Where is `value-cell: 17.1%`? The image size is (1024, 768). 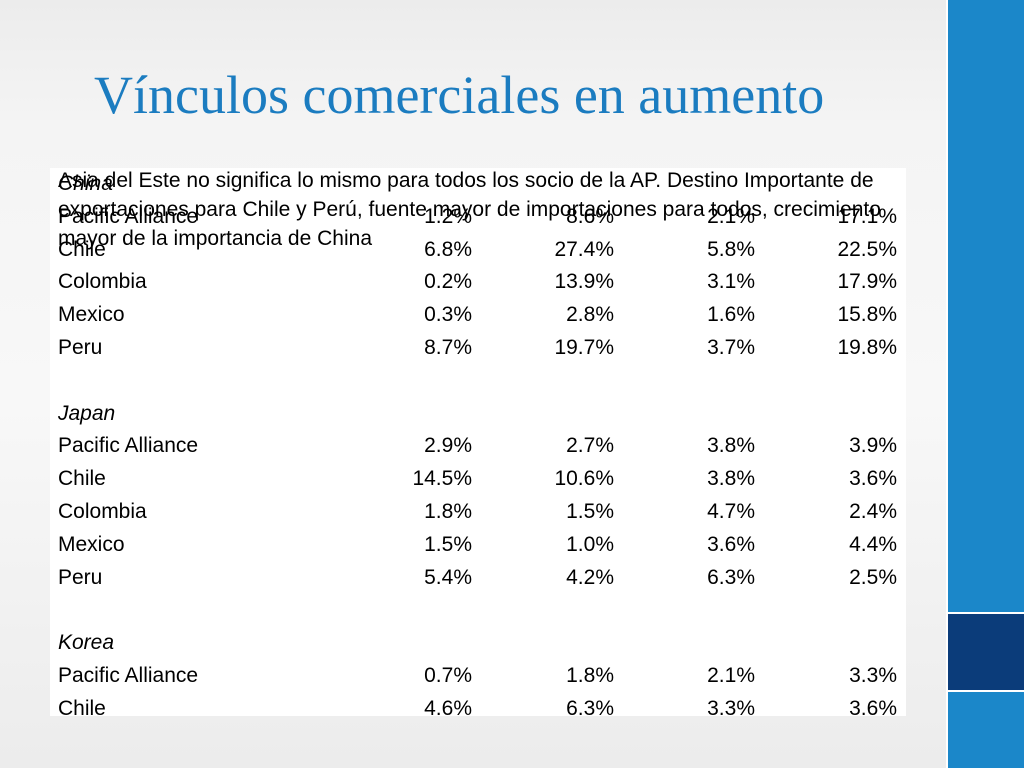
value-cell: 17.1% is located at coordinates (867, 216).